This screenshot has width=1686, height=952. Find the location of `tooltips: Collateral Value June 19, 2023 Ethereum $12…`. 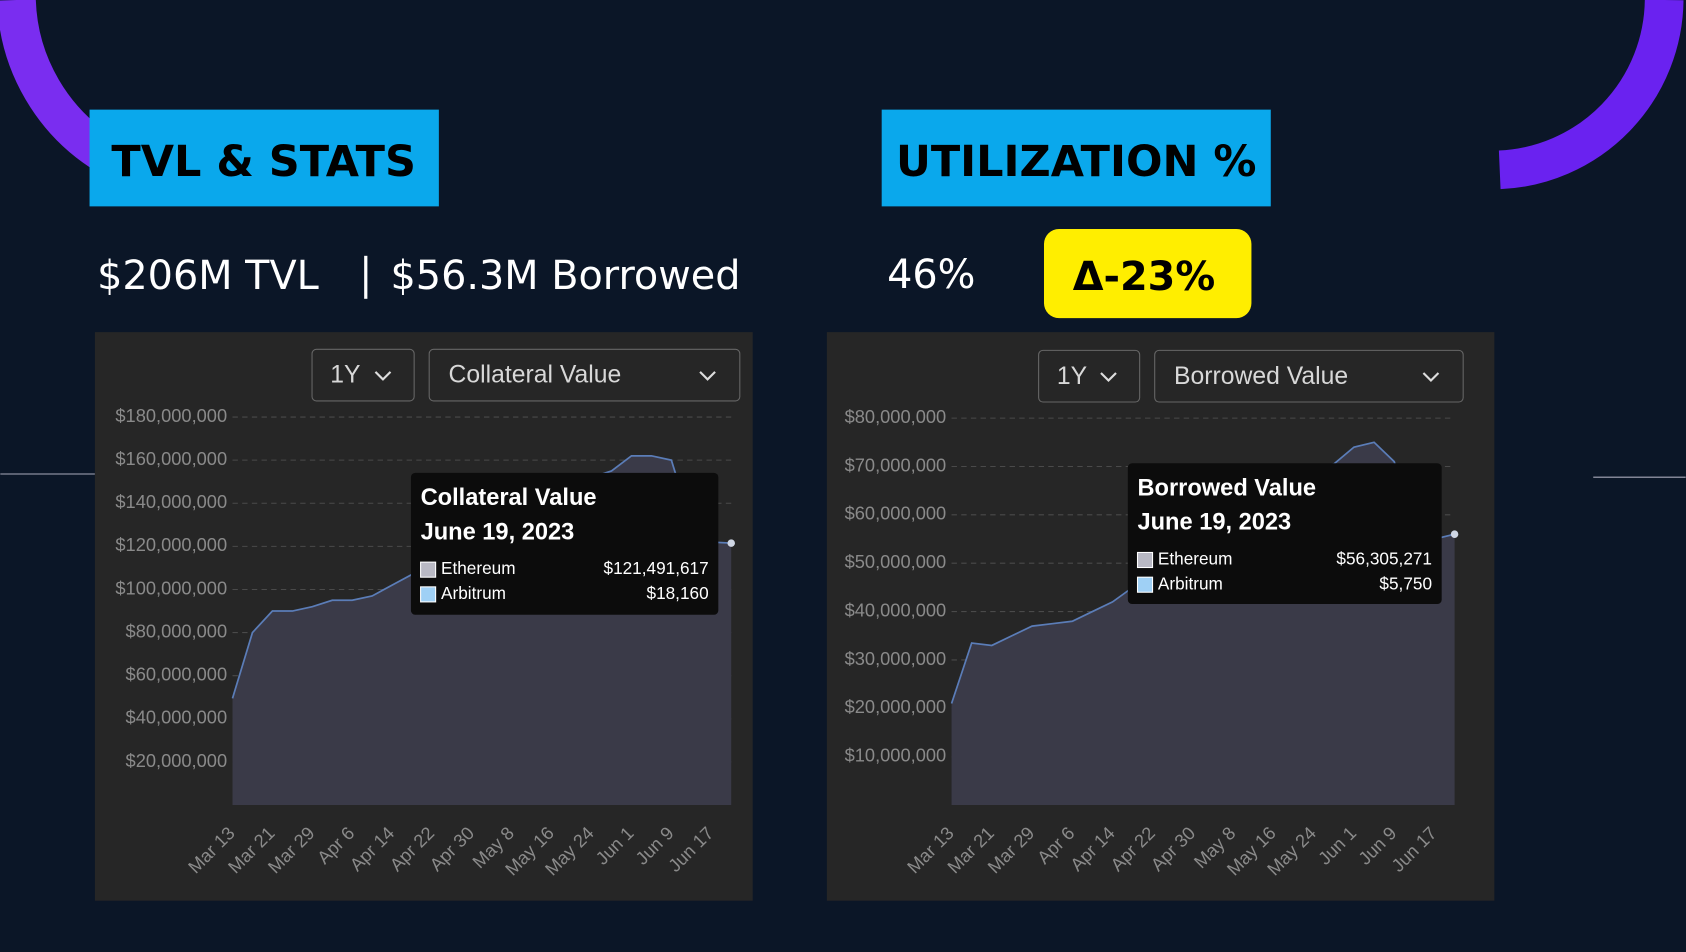

tooltips: Collateral Value June 19, 2023 Ethereum $12… is located at coordinates (926, 539).